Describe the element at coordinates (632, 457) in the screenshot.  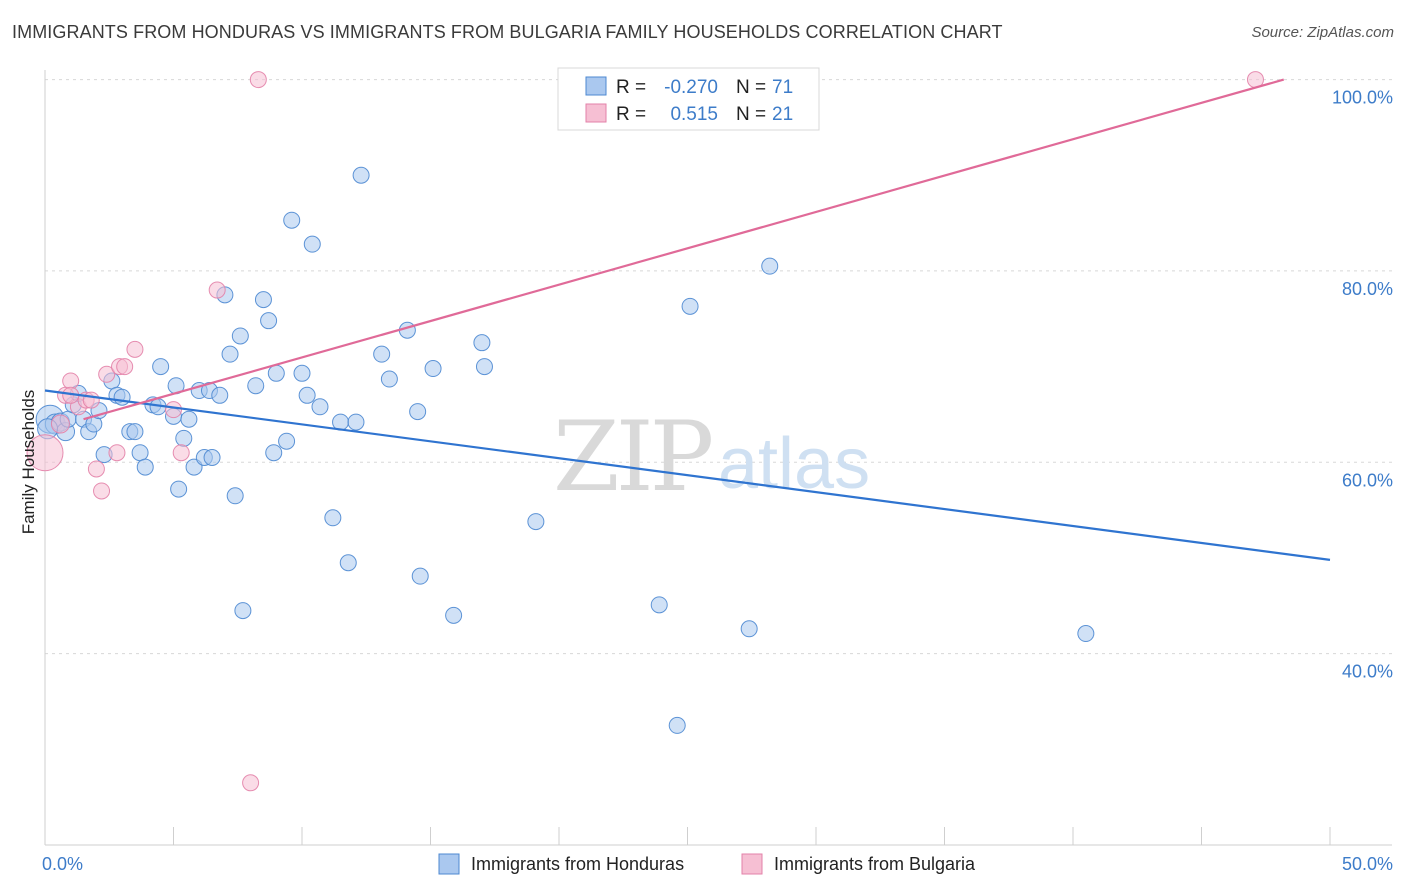
I see `watermark-zip: ZIP` at that location.